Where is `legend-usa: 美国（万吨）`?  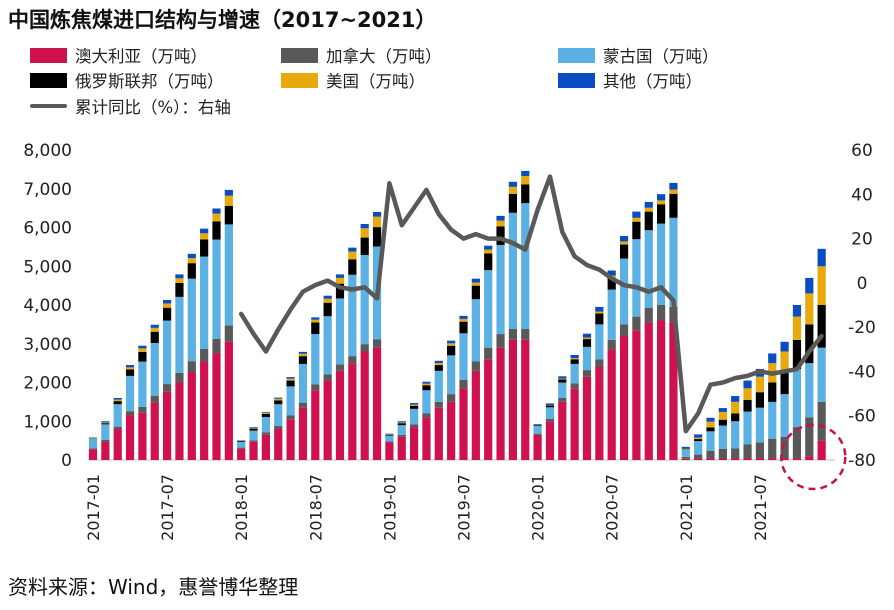 legend-usa: 美国（万吨） is located at coordinates (353, 80).